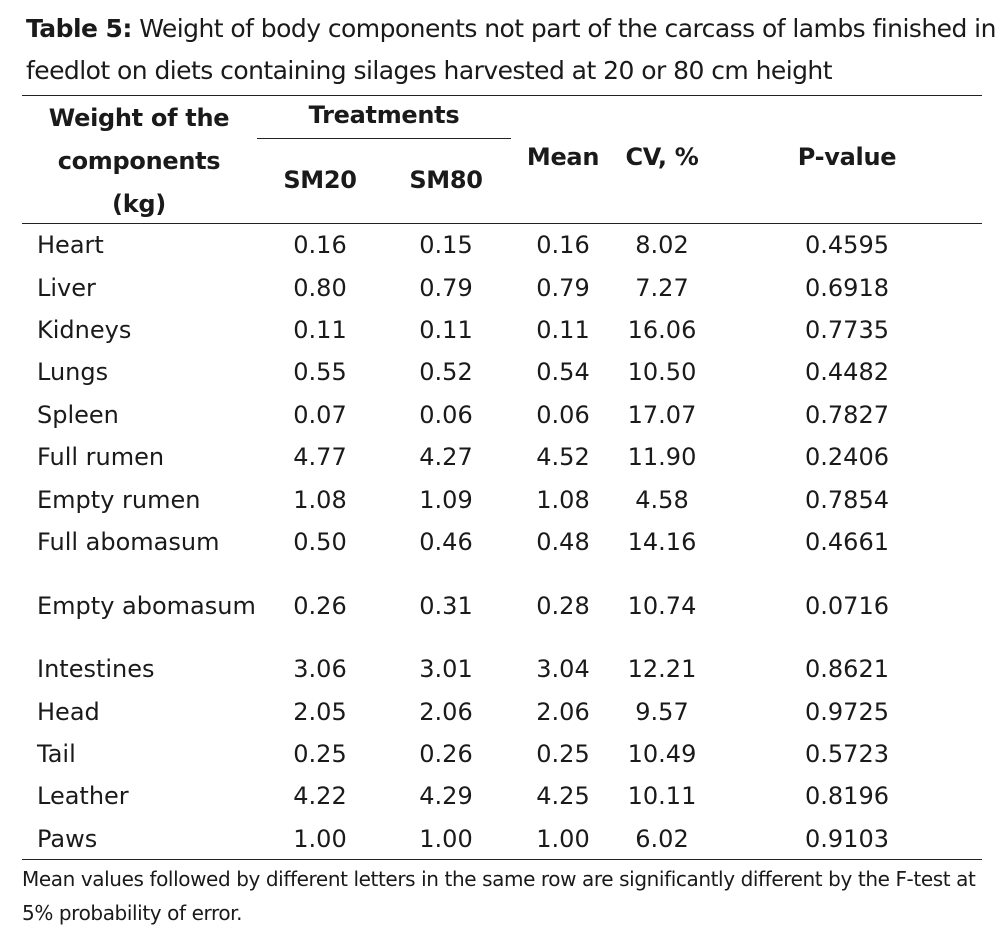 This screenshot has height=942, width=1004. Describe the element at coordinates (563, 414) in the screenshot. I see `cell-mean: 0.06` at that location.